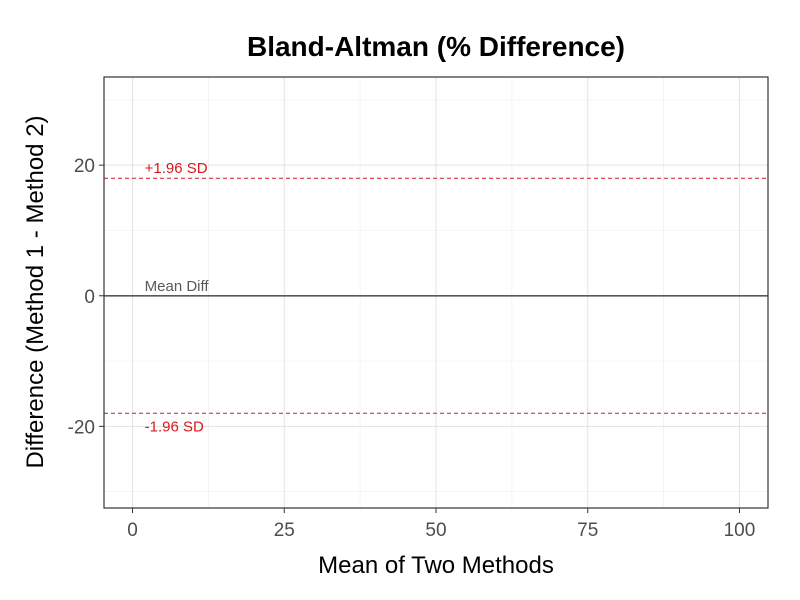  What do you see at coordinates (177, 286) in the screenshot?
I see `ref-label-mean-diff: Mean Diff` at bounding box center [177, 286].